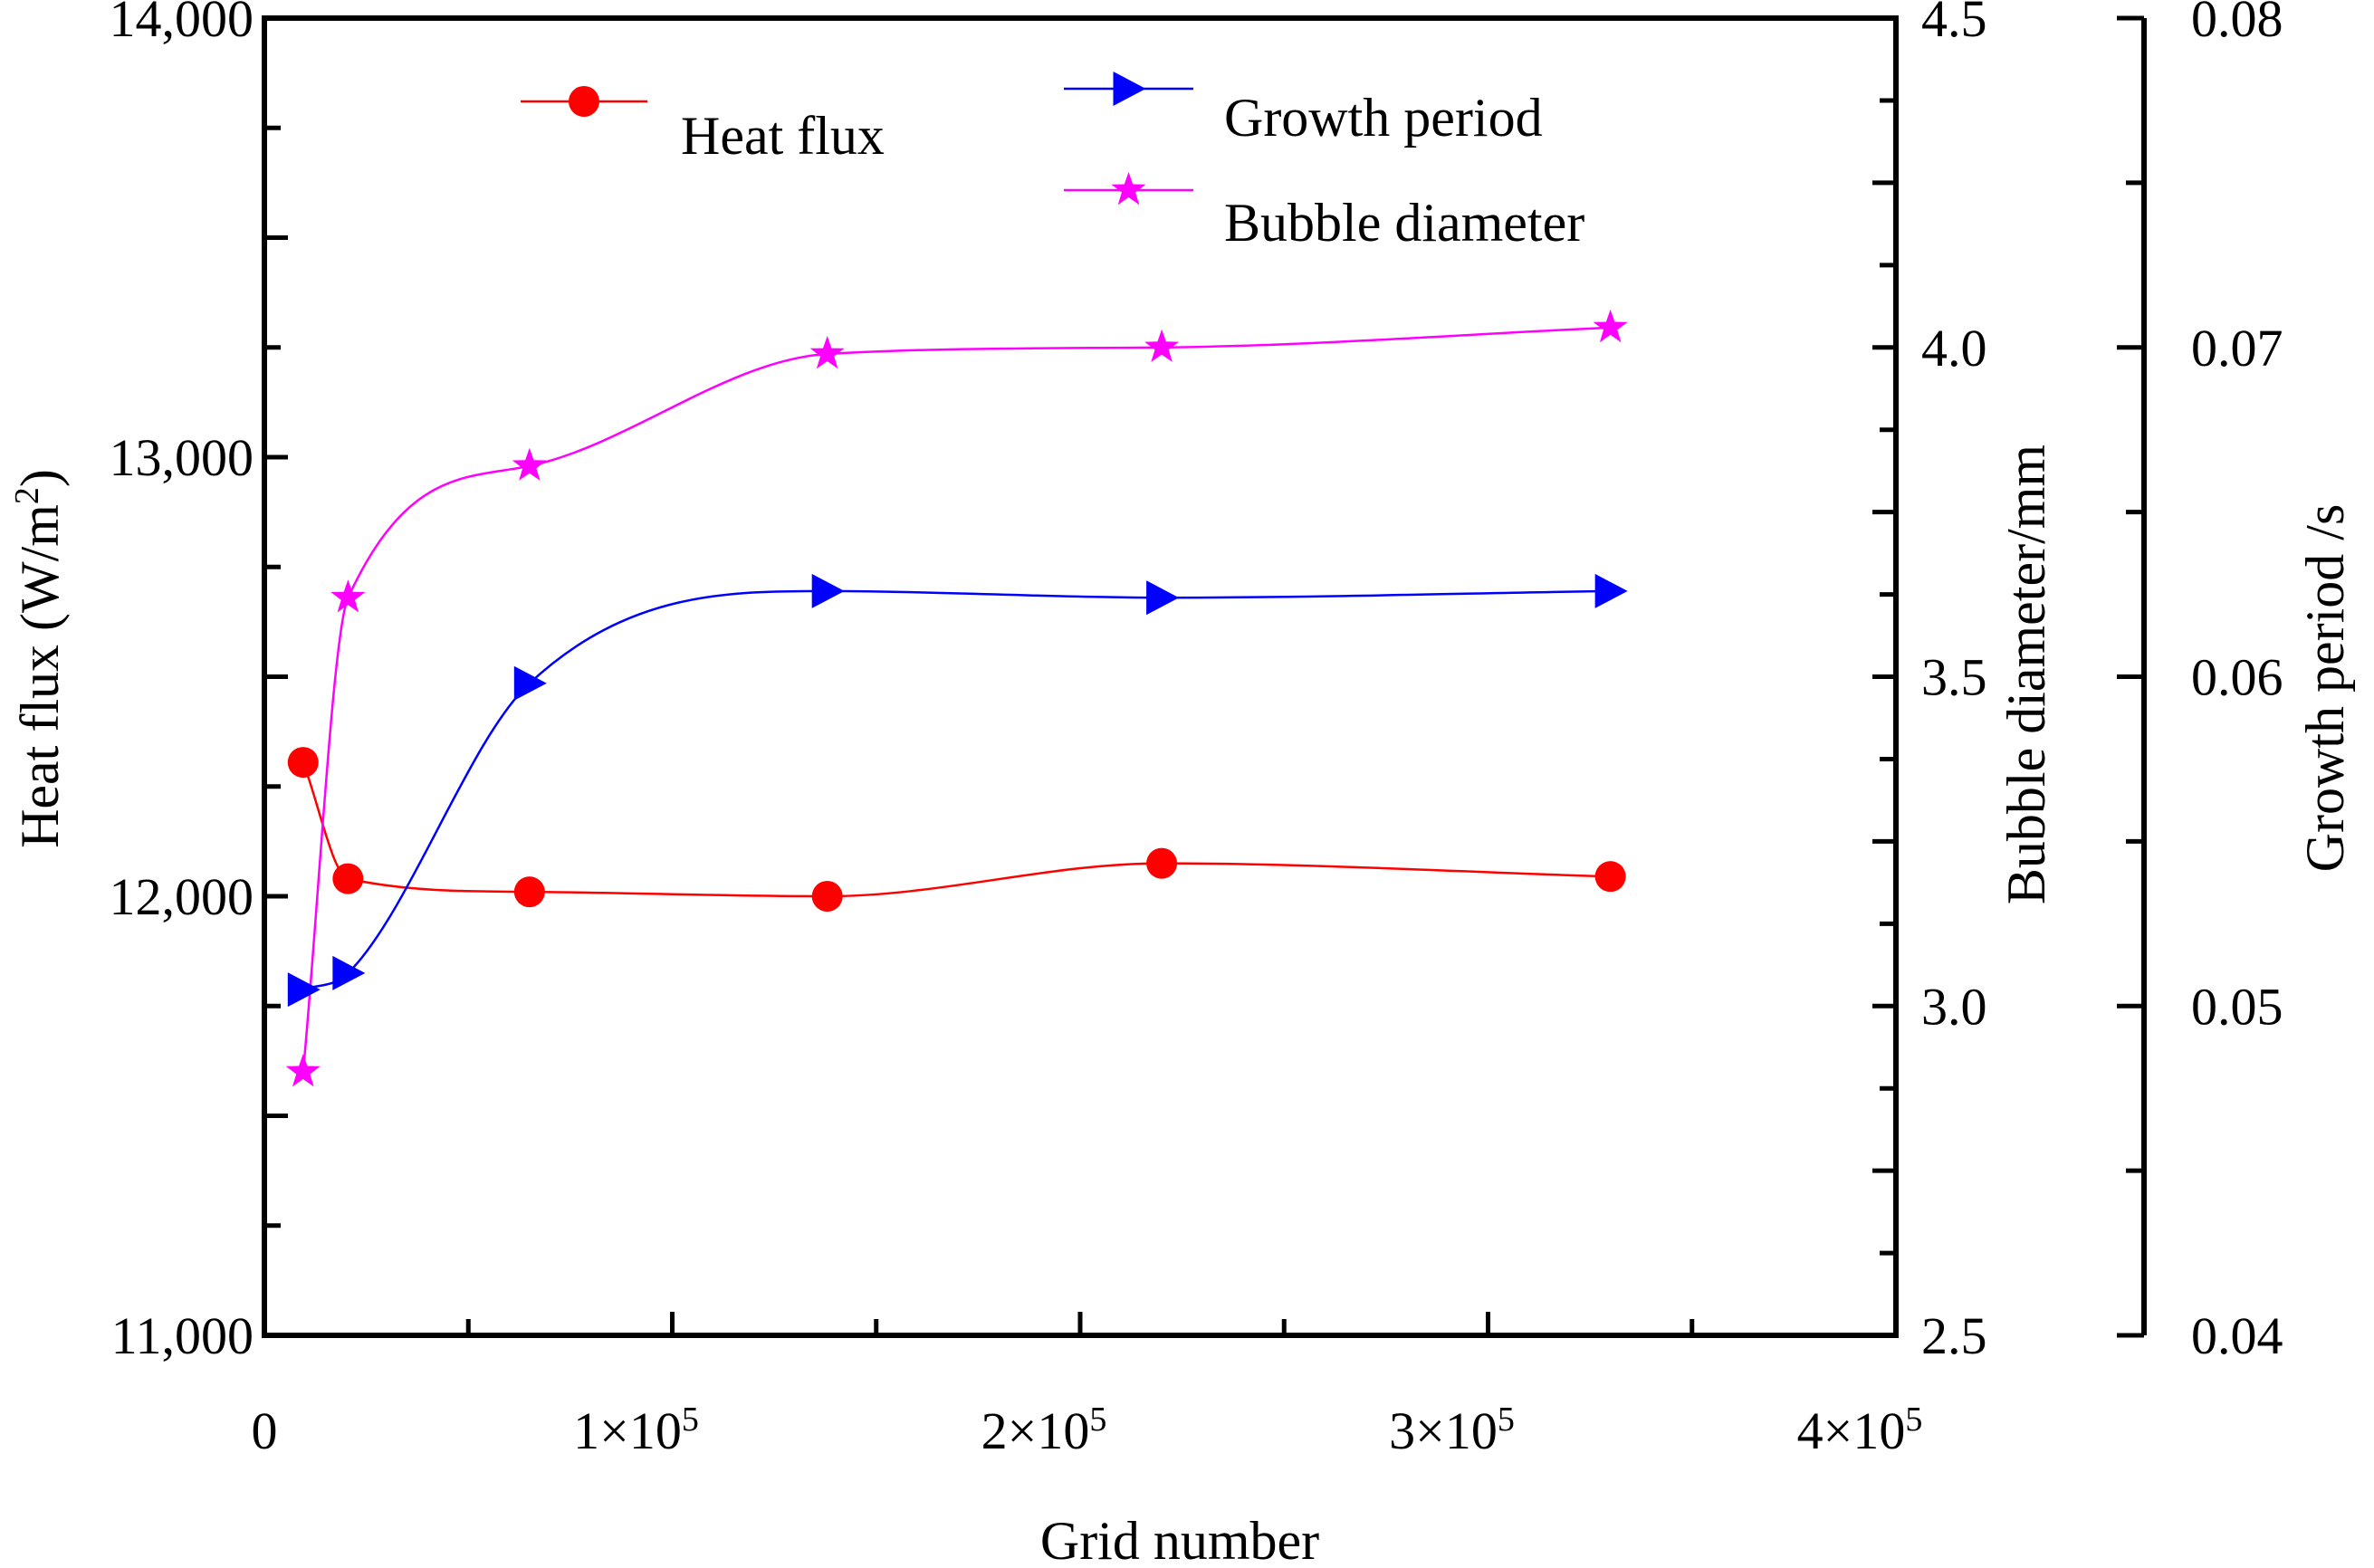  I want to click on right1-tick-label: 4.0, so click(1954, 348).